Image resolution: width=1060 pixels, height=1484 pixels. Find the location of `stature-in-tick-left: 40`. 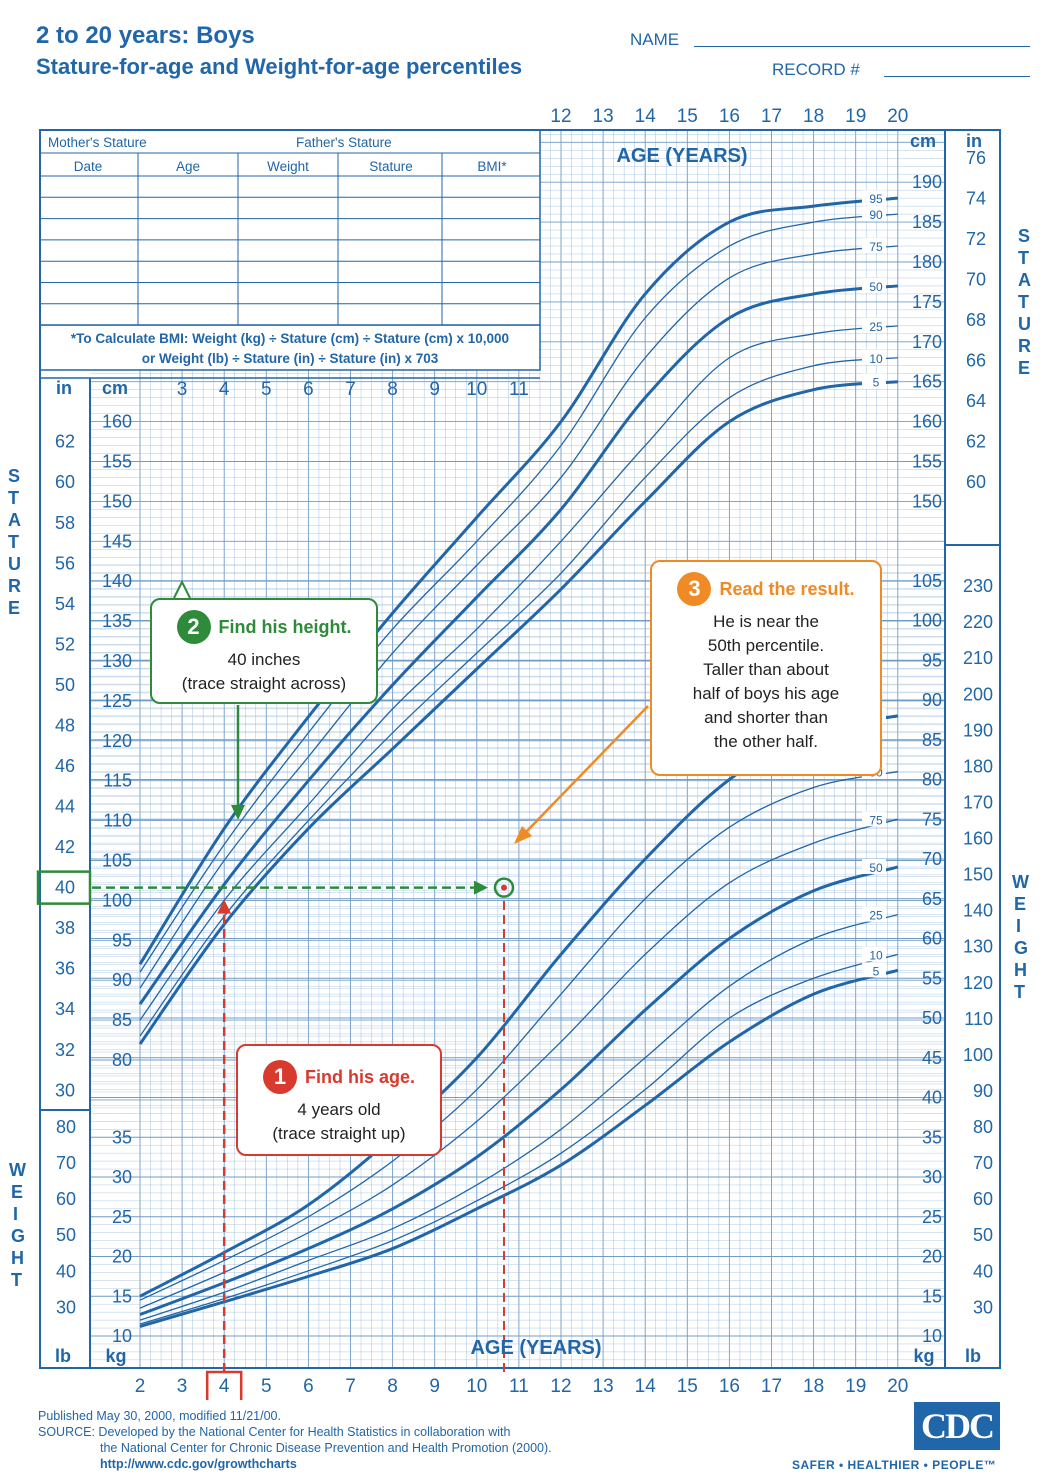

stature-in-tick-left: 40 is located at coordinates (65, 888).